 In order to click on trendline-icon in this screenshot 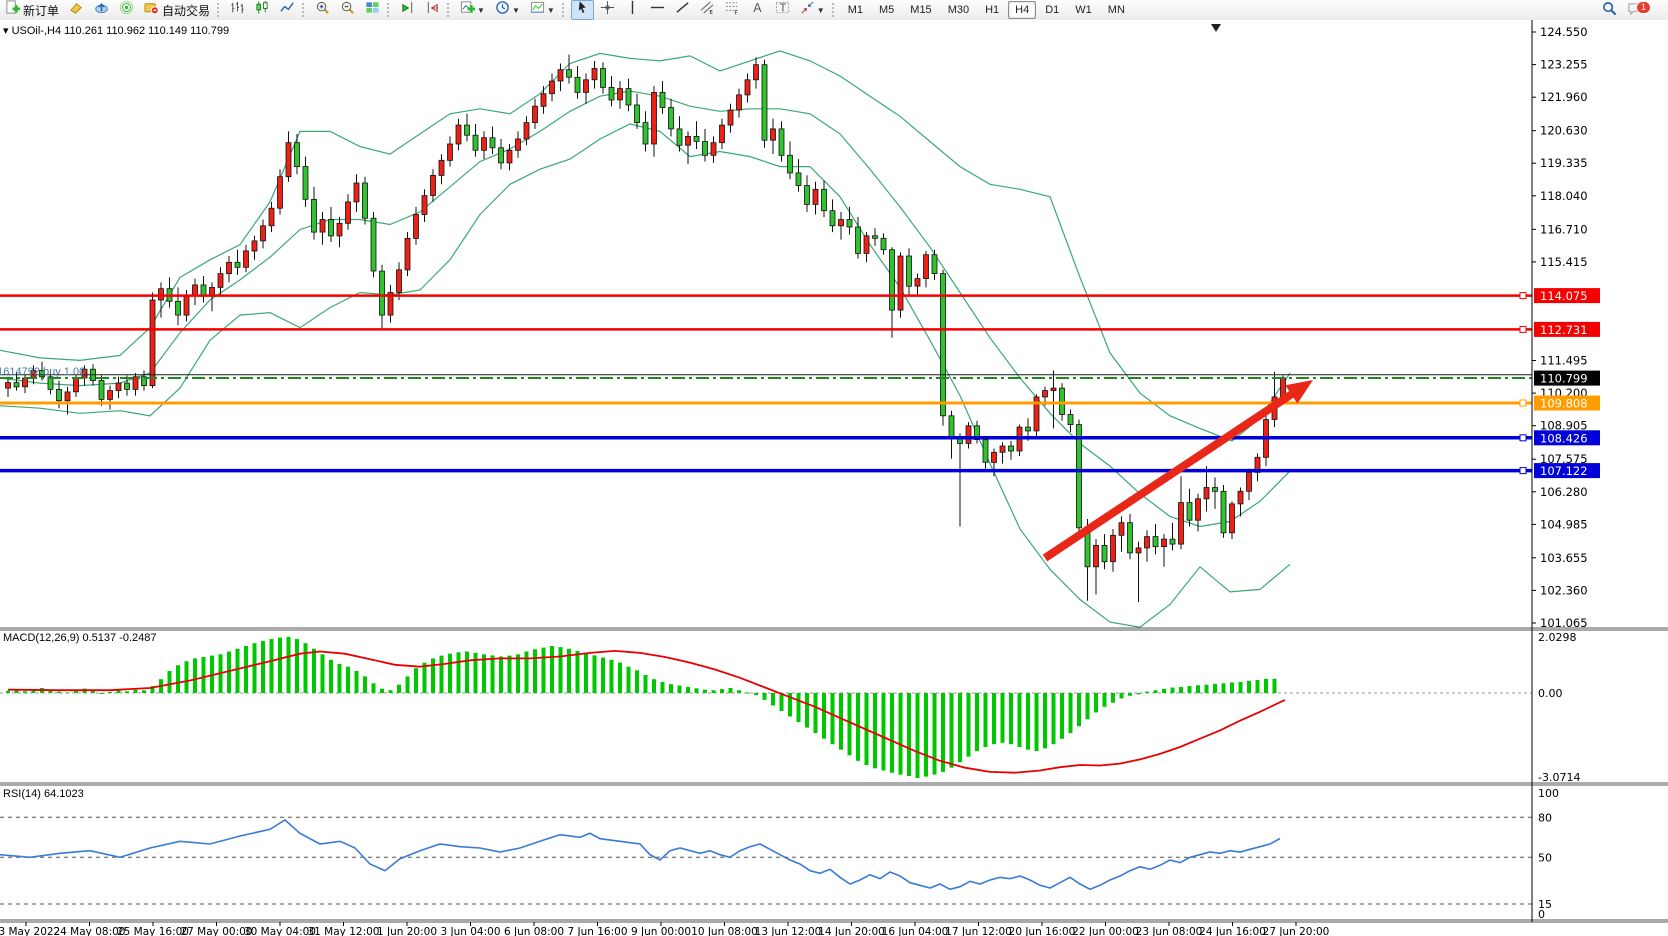, I will do `click(682, 10)`.